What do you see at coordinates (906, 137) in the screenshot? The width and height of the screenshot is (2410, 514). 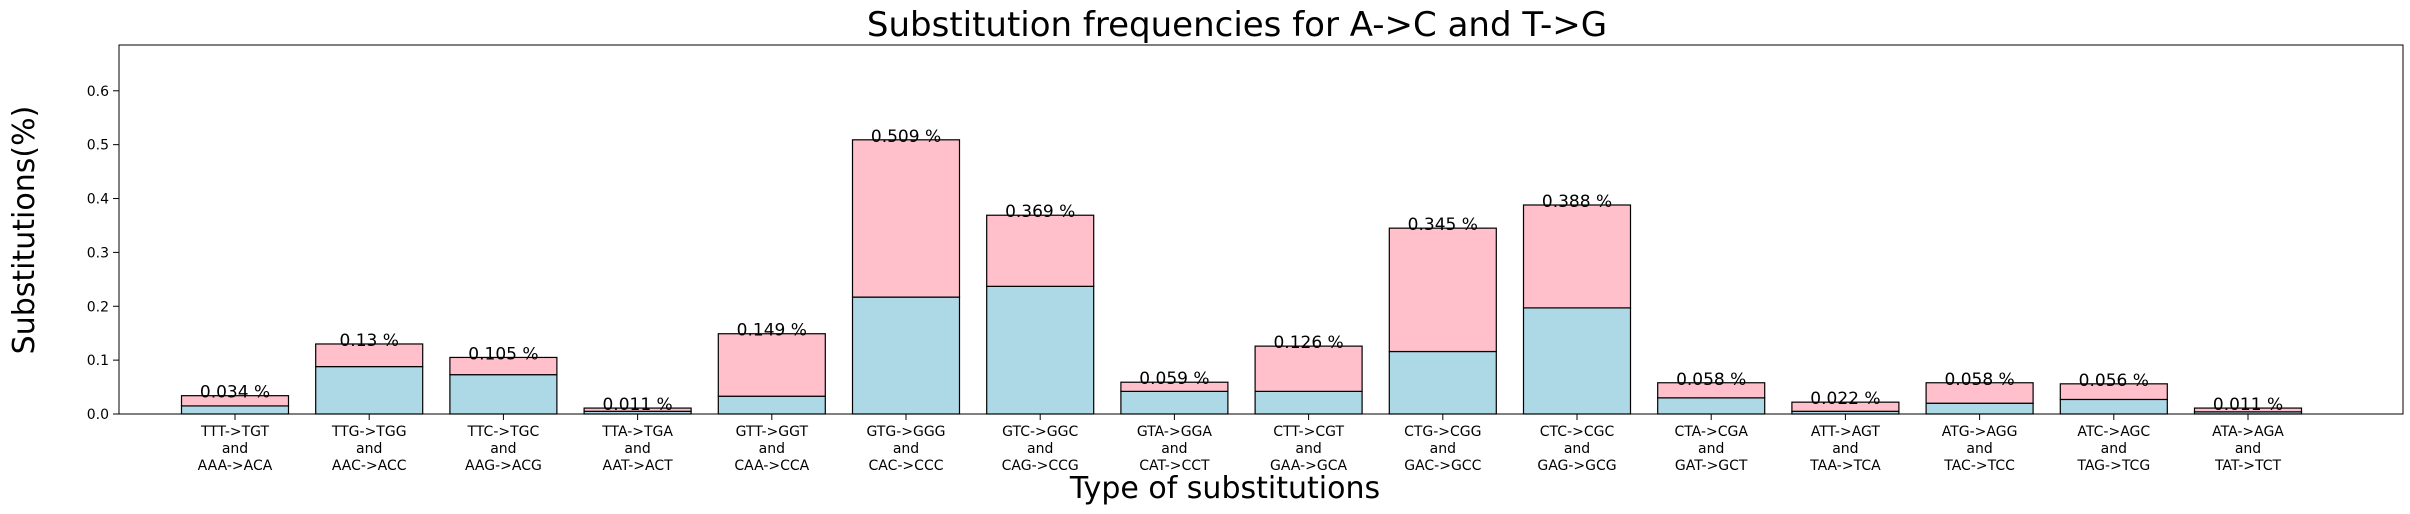 I see `data-label: 0.509 %` at bounding box center [906, 137].